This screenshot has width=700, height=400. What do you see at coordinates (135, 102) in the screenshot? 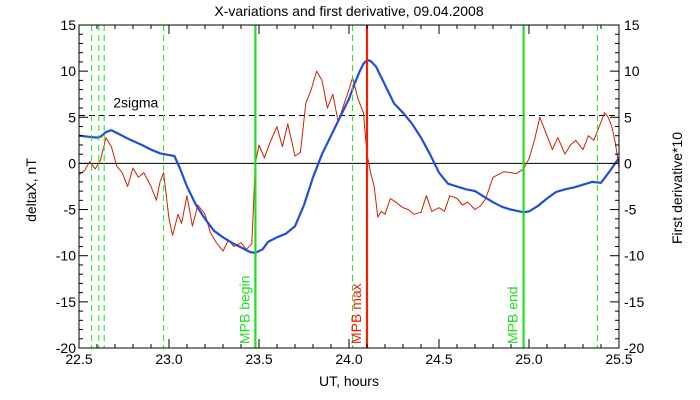
I see `sigma-label: 2sigma` at bounding box center [135, 102].